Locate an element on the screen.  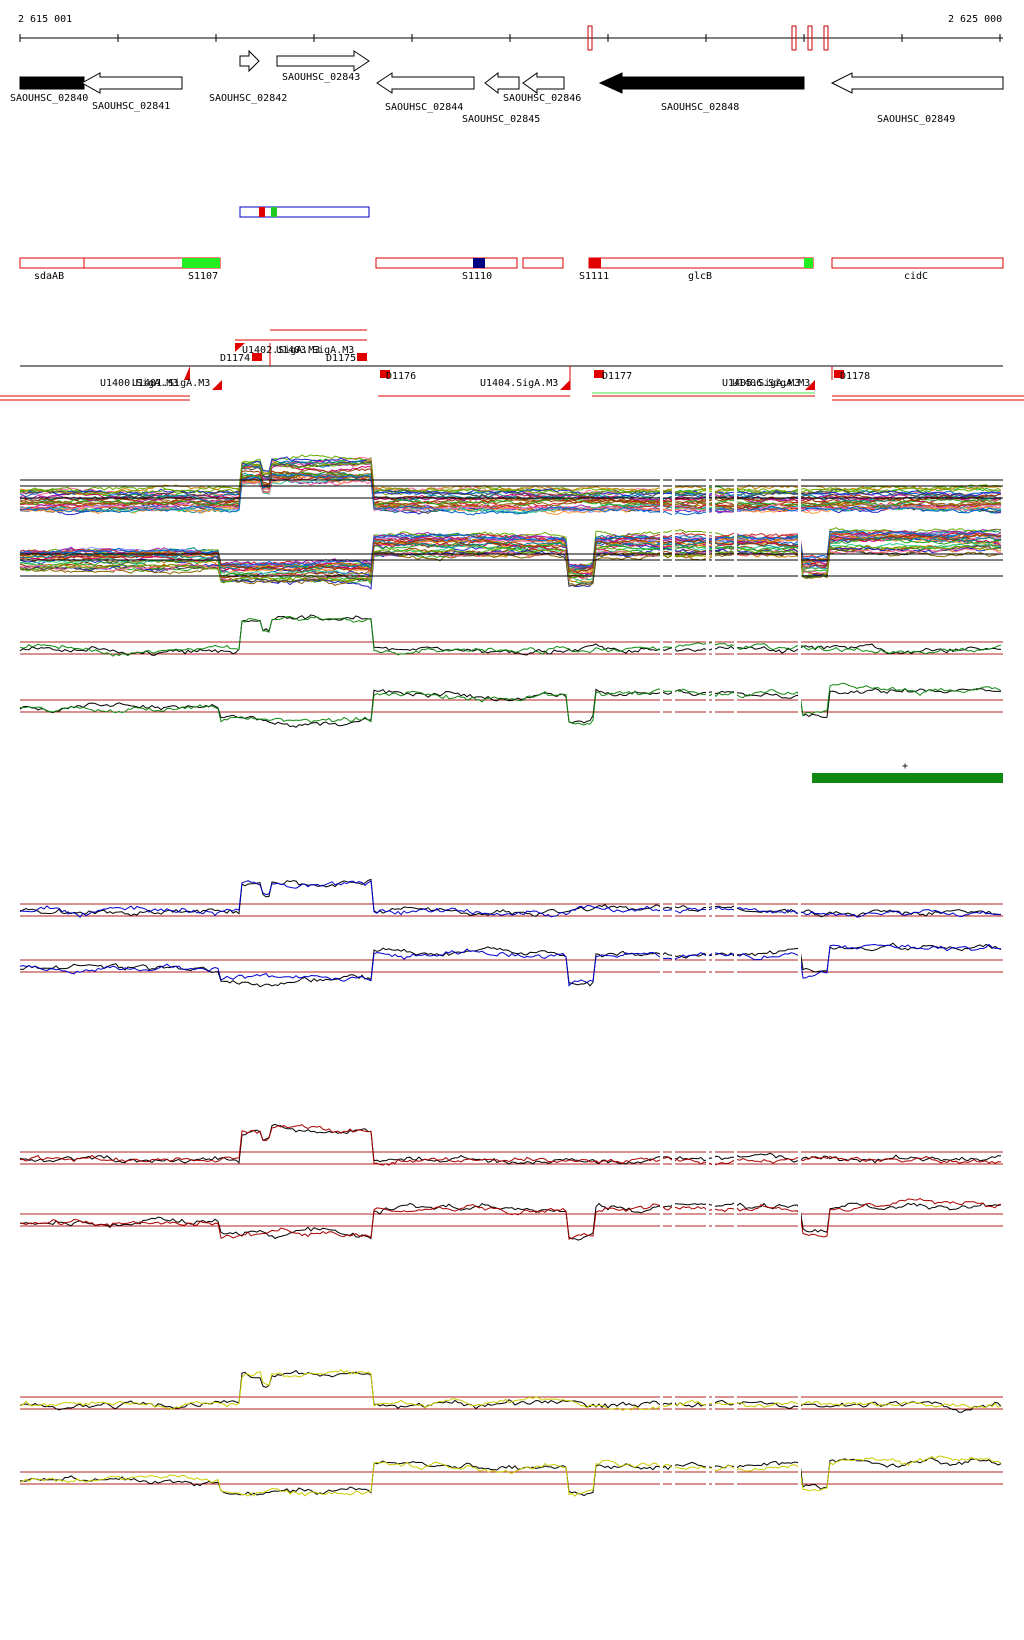
promoter-label: U1406.SigA.M3 is located at coordinates (771, 383).